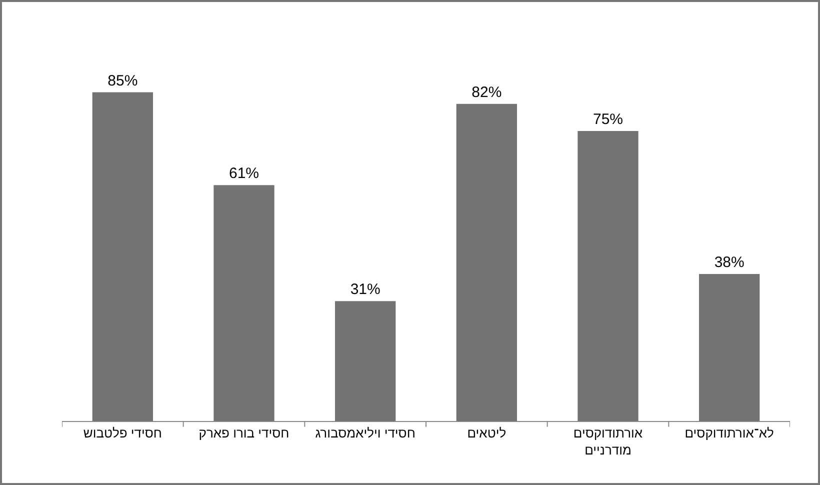 The width and height of the screenshot is (820, 485). What do you see at coordinates (122, 433) in the screenshot?
I see `x-tick-label: חסידי פלטבוש` at bounding box center [122, 433].